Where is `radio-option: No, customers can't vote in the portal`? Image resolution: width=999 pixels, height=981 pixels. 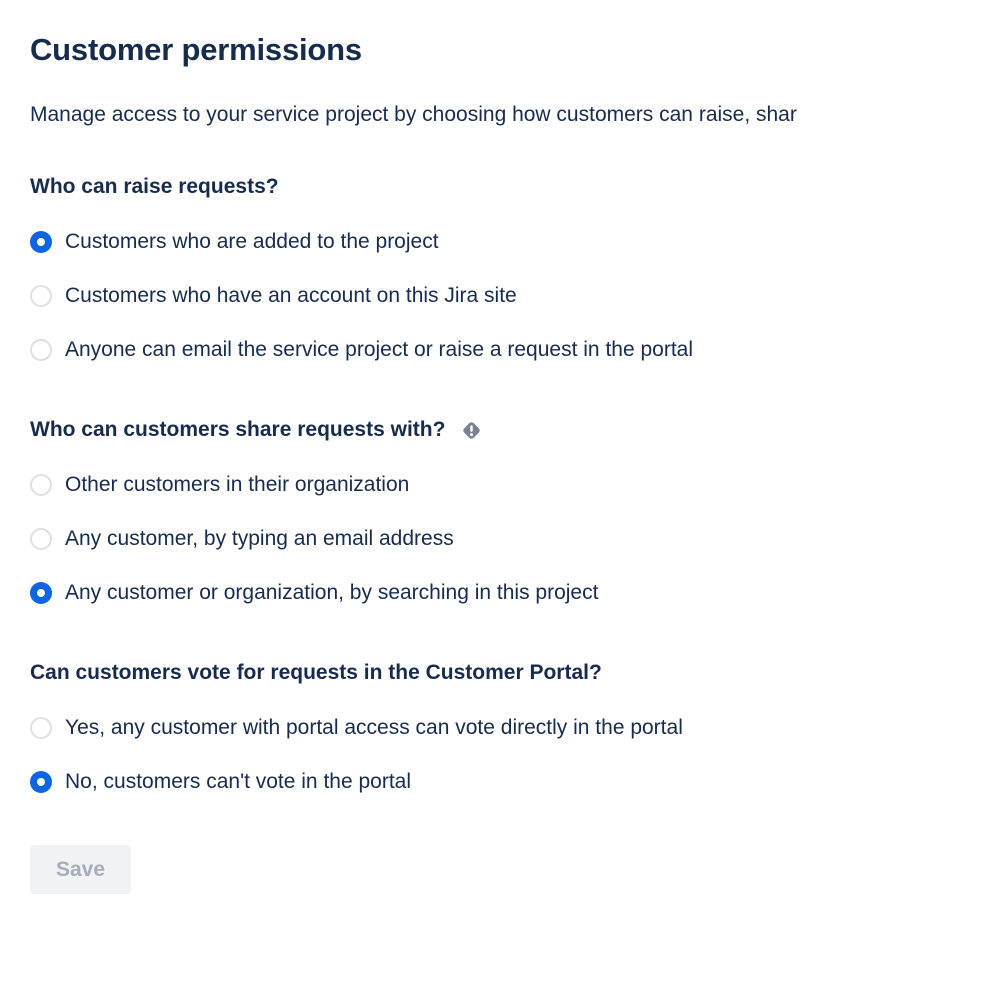
radio-option: No, customers can't vote in the portal is located at coordinates (514, 782).